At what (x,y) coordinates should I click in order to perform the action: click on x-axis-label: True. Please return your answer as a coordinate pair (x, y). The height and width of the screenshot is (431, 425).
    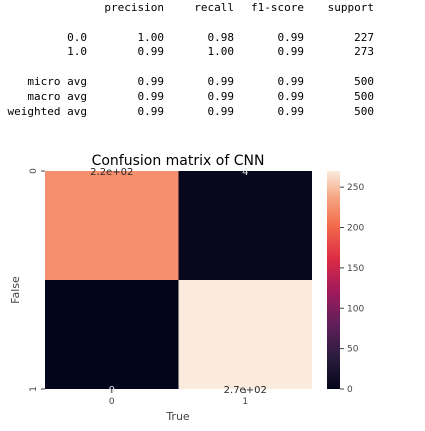
    Looking at the image, I should click on (177, 416).